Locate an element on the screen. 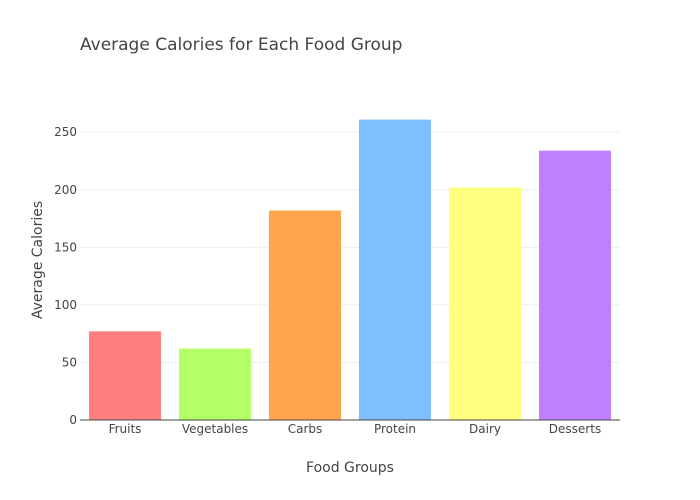 This screenshot has width=700, height=500. x-tick-label: Vegetables is located at coordinates (215, 429).